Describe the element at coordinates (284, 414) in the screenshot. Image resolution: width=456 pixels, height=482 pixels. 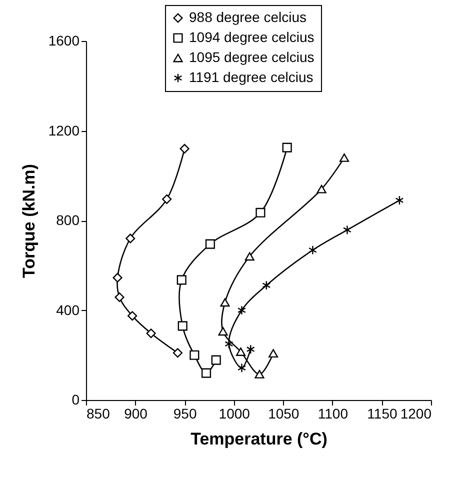
I see `x-tick-label: 1050` at that location.